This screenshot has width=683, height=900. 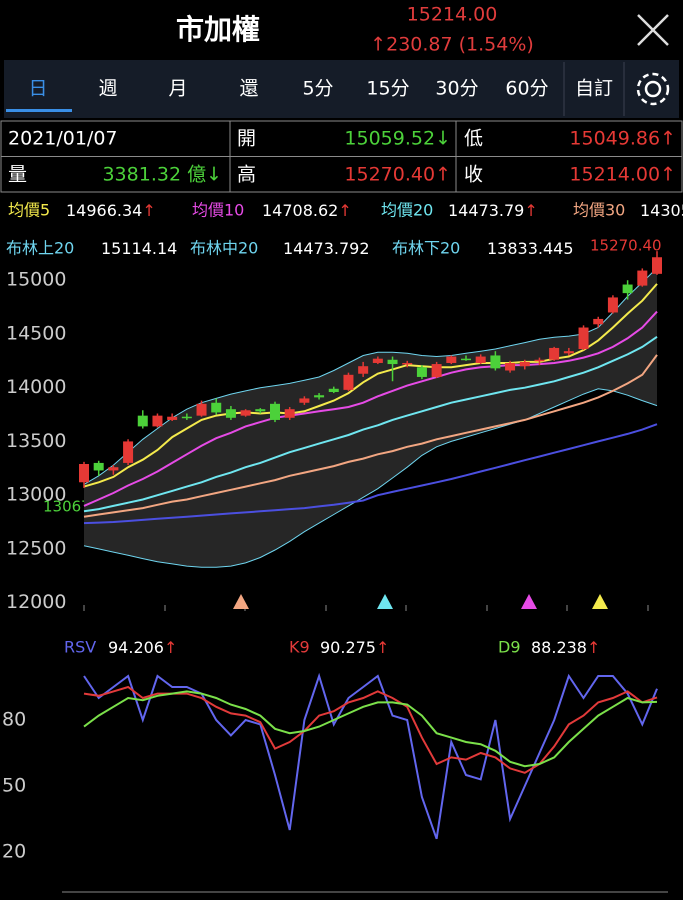 I want to click on legend-value: 14305.21↑, so click(x=661, y=210).